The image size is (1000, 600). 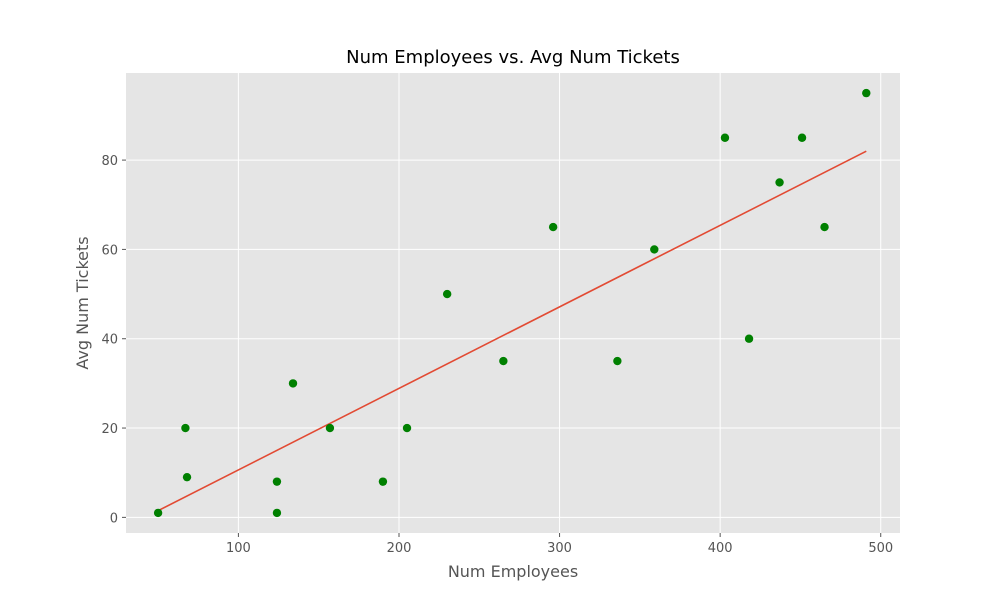 What do you see at coordinates (238, 548) in the screenshot?
I see `x-tick-label: 100` at bounding box center [238, 548].